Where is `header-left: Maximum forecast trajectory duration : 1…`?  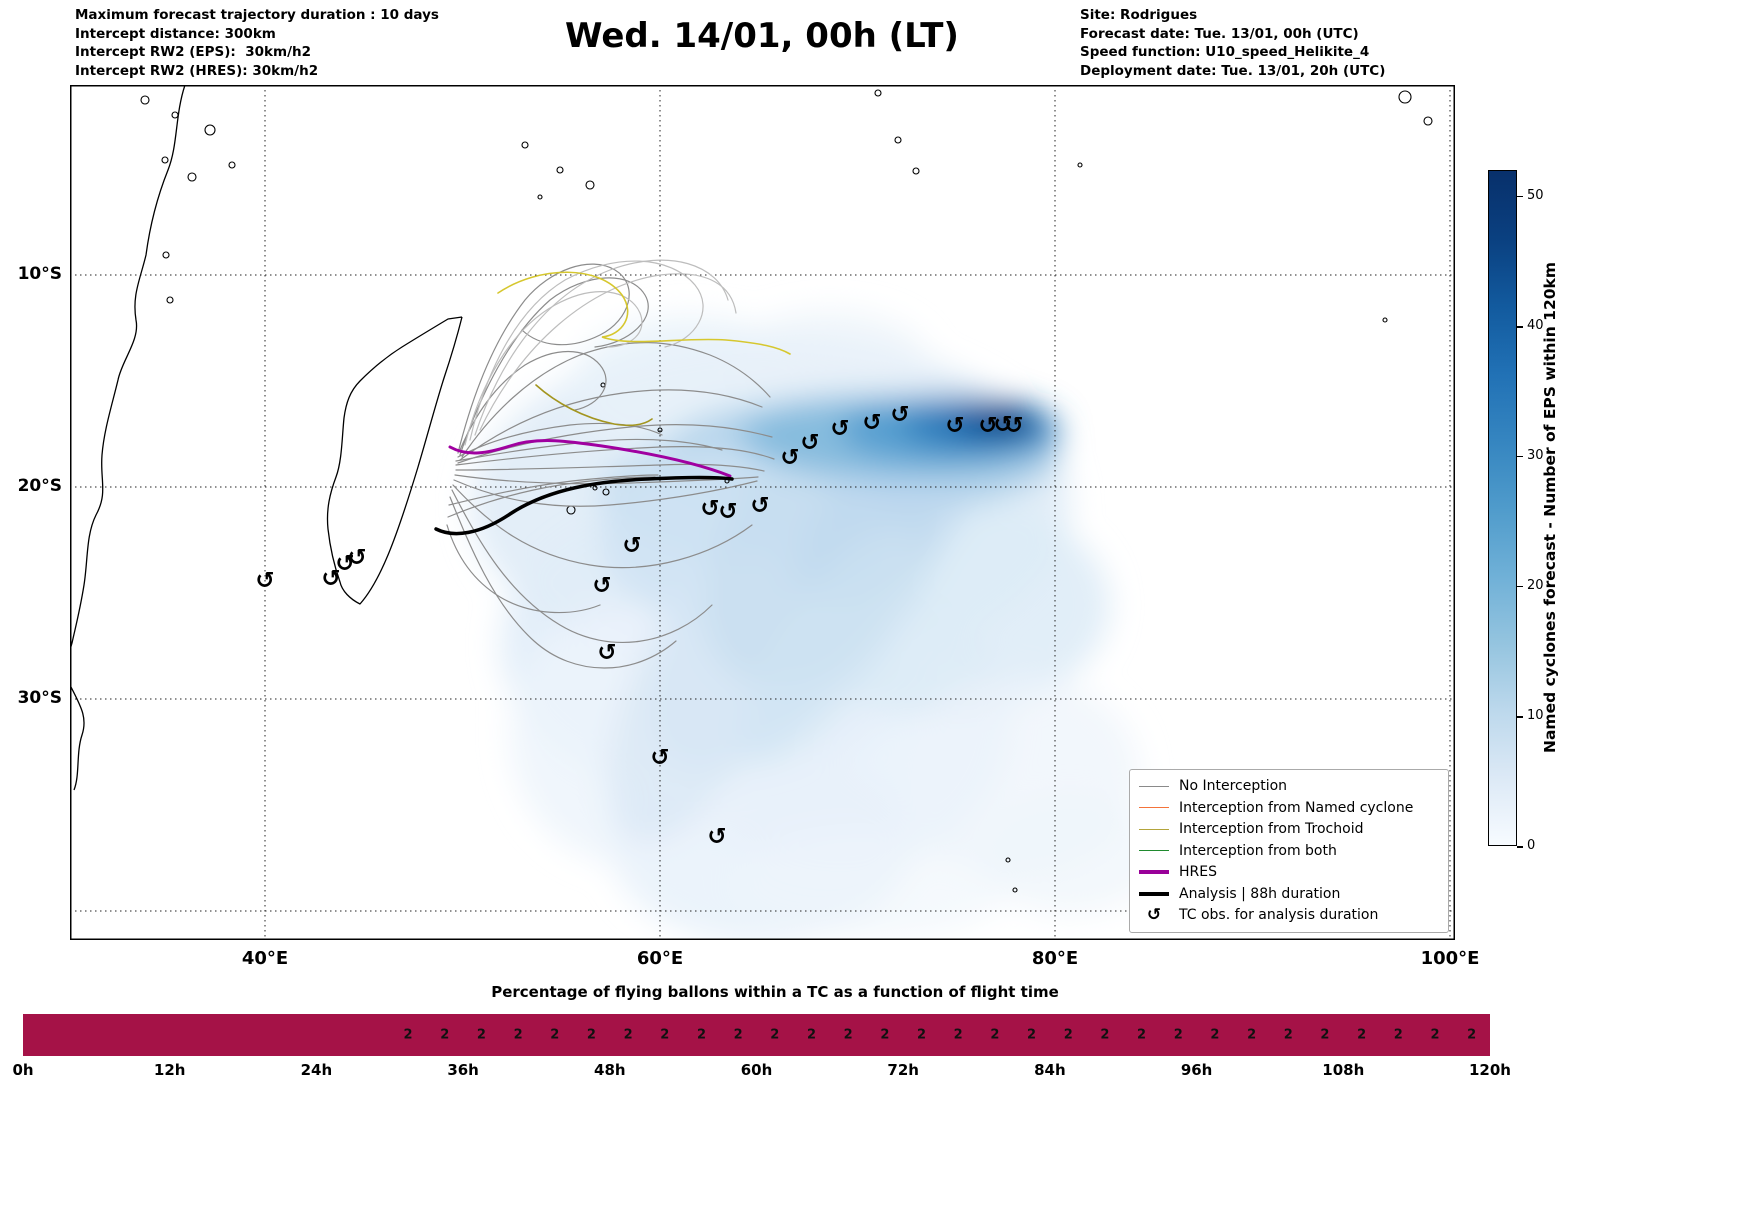 header-left: Maximum forecast trajectory duration : 1… is located at coordinates (257, 43).